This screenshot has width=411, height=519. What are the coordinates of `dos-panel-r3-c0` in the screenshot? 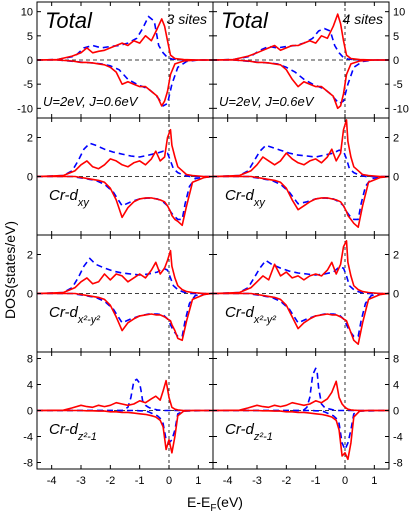 It's located at (125, 410).